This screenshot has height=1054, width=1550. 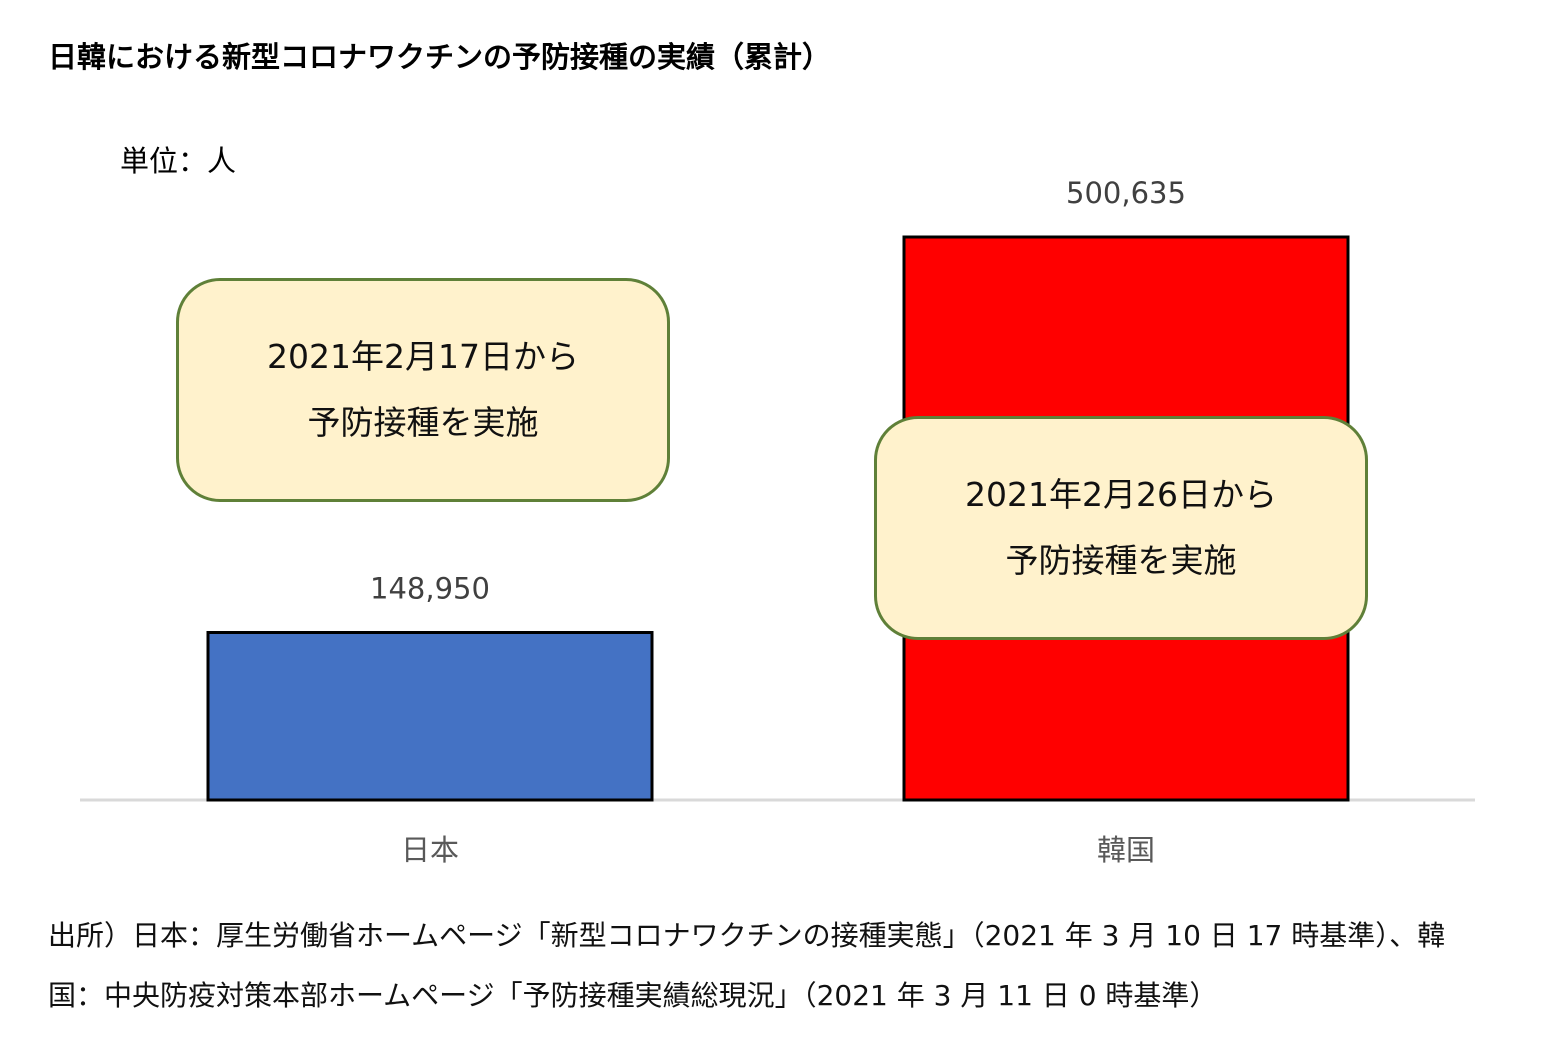 I want to click on korea-callout-text: 予防接種を実施, so click(x=1121, y=560).